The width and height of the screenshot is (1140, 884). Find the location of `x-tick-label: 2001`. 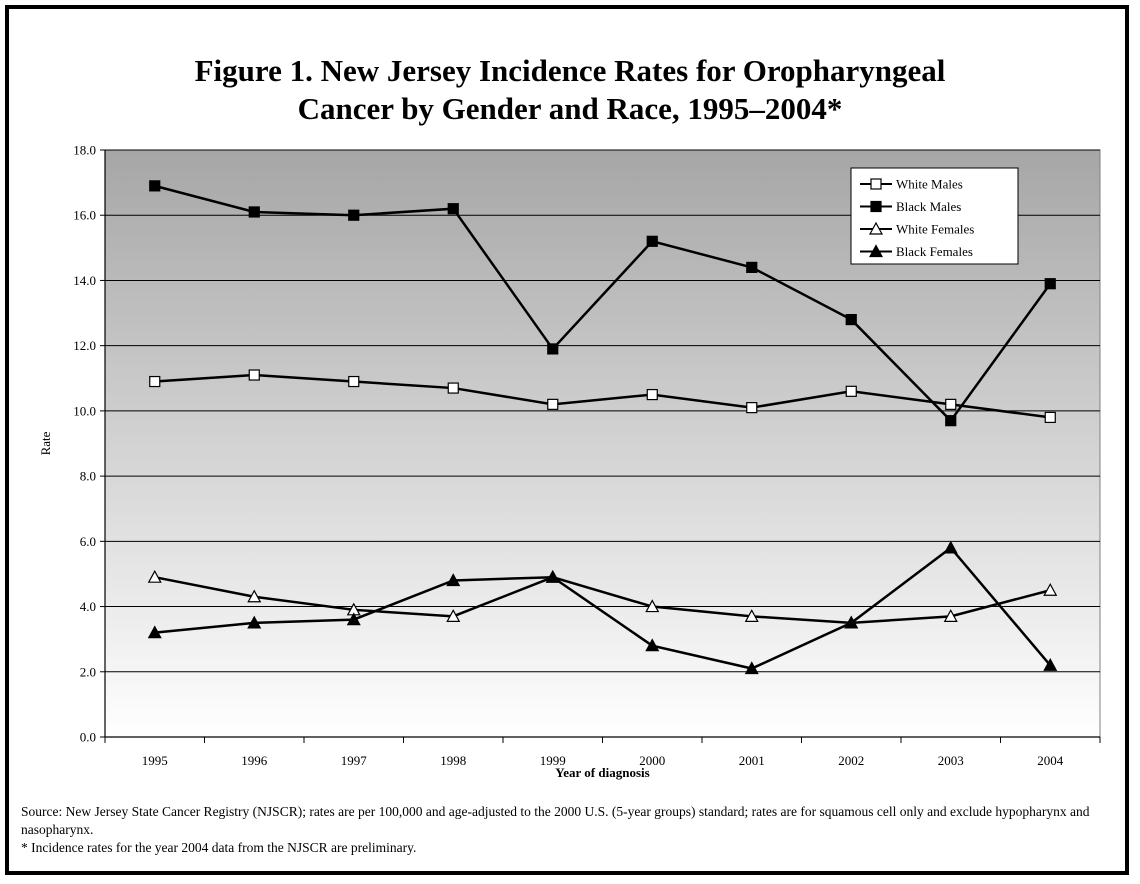

x-tick-label: 2001 is located at coordinates (752, 760).